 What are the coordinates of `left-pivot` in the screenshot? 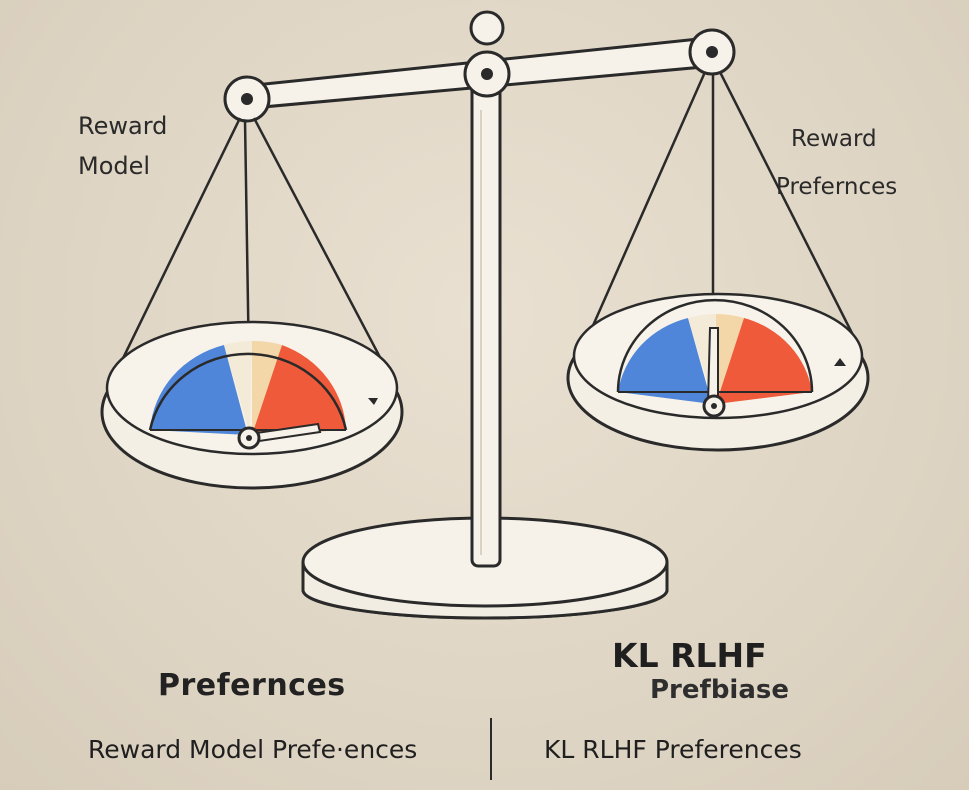 It's located at (247, 99).